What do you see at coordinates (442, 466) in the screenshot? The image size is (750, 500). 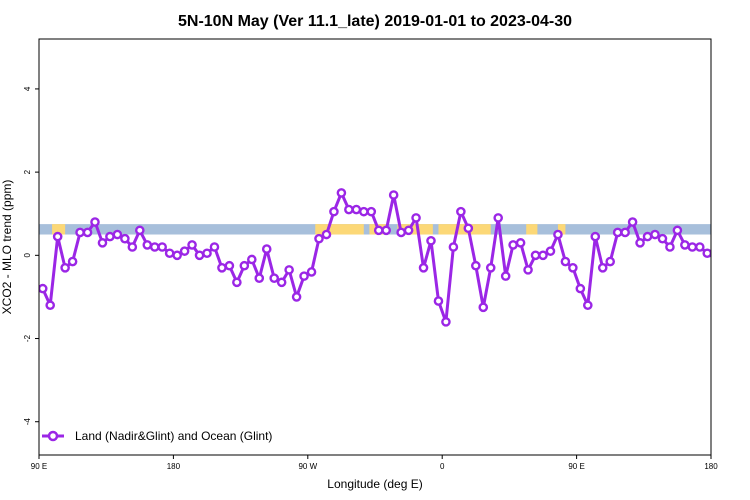 I see `x-tick-label: 0` at bounding box center [442, 466].